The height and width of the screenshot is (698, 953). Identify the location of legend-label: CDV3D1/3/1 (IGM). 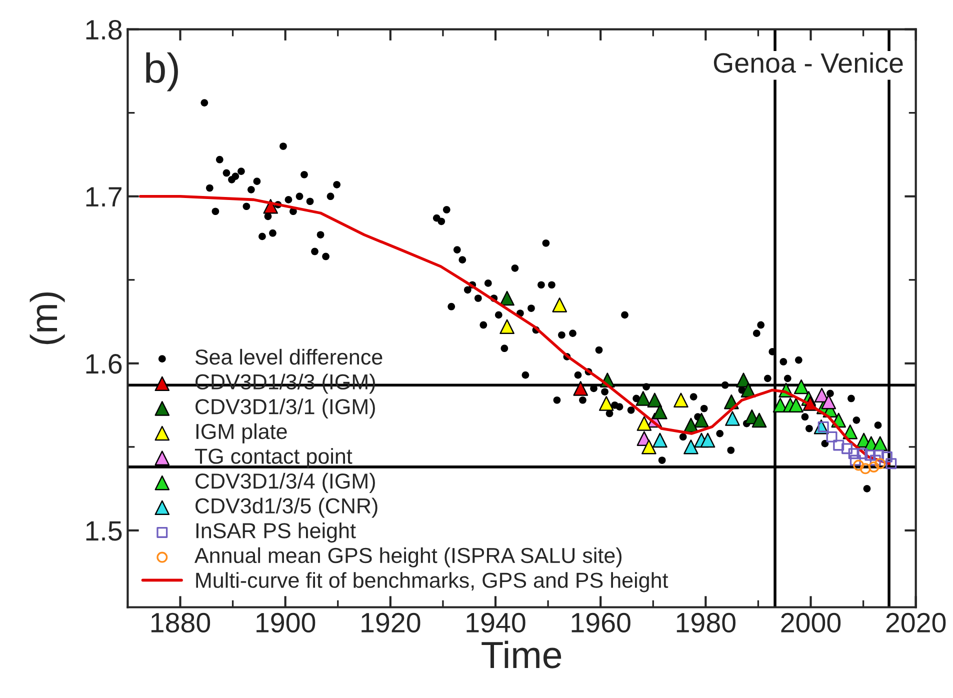
(285, 408).